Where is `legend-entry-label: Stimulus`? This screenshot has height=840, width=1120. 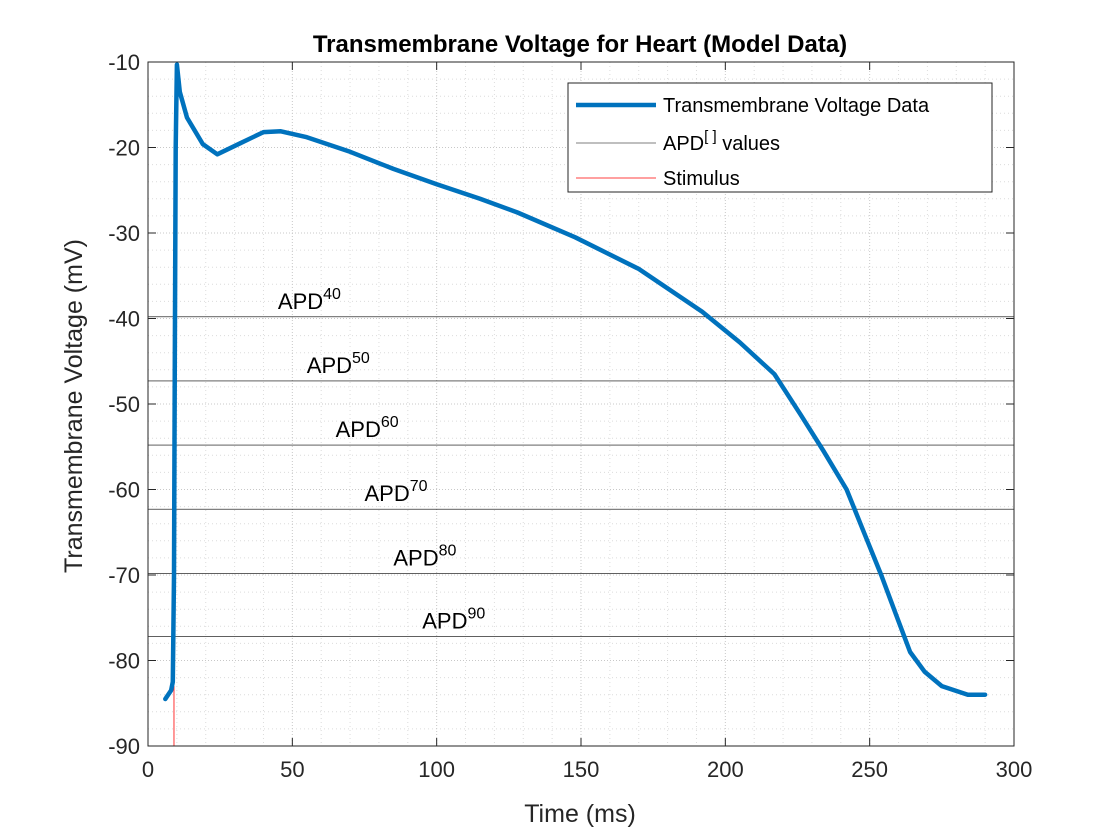 legend-entry-label: Stimulus is located at coordinates (701, 179).